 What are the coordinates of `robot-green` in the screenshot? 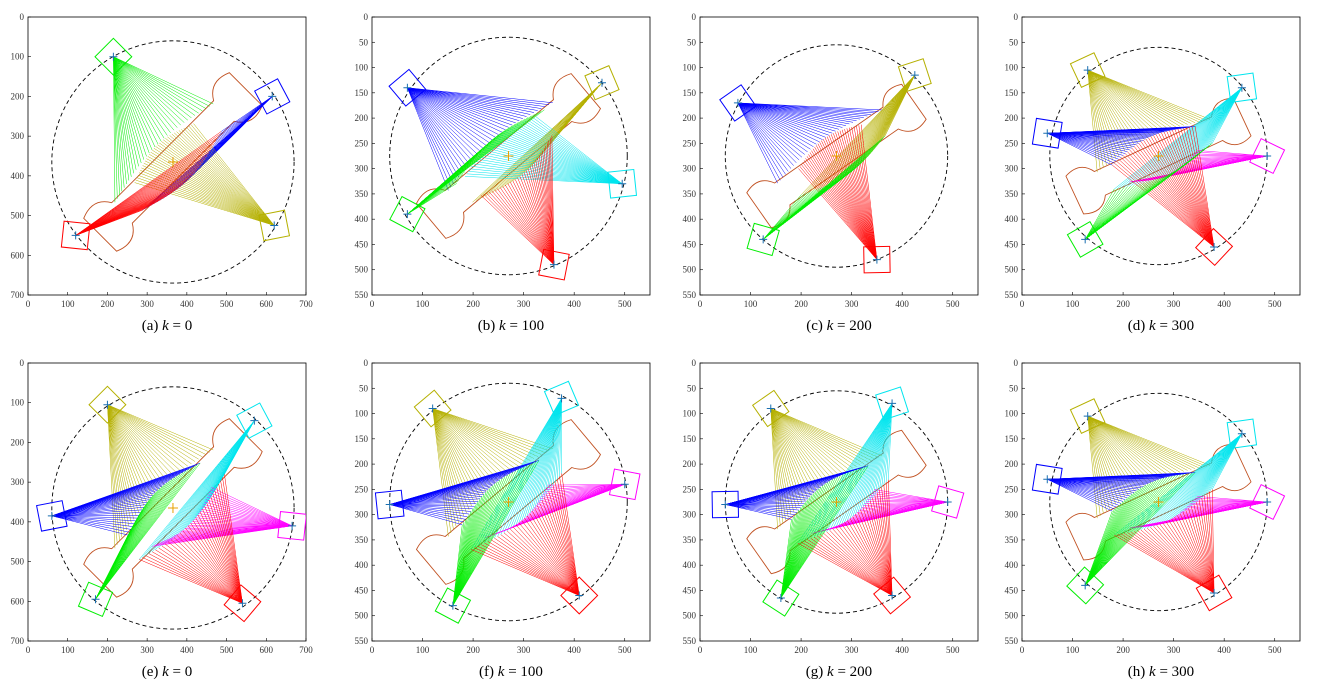 It's located at (487, 542).